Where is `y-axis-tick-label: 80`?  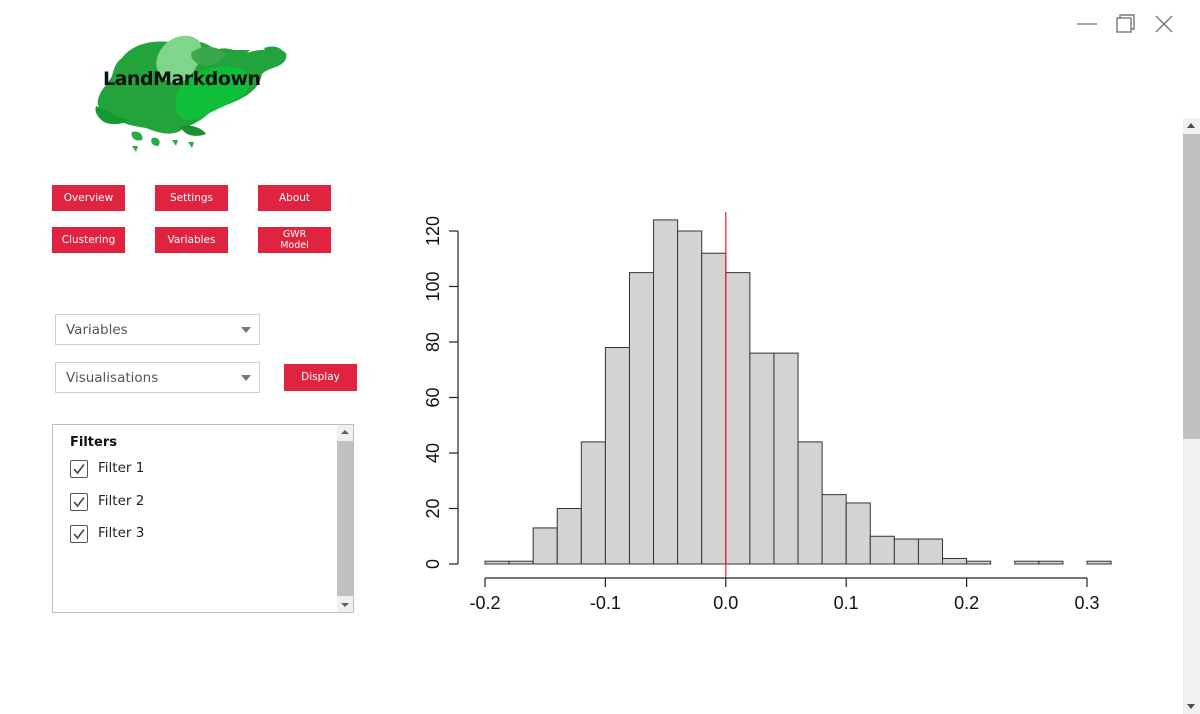
y-axis-tick-label: 80 is located at coordinates (433, 342).